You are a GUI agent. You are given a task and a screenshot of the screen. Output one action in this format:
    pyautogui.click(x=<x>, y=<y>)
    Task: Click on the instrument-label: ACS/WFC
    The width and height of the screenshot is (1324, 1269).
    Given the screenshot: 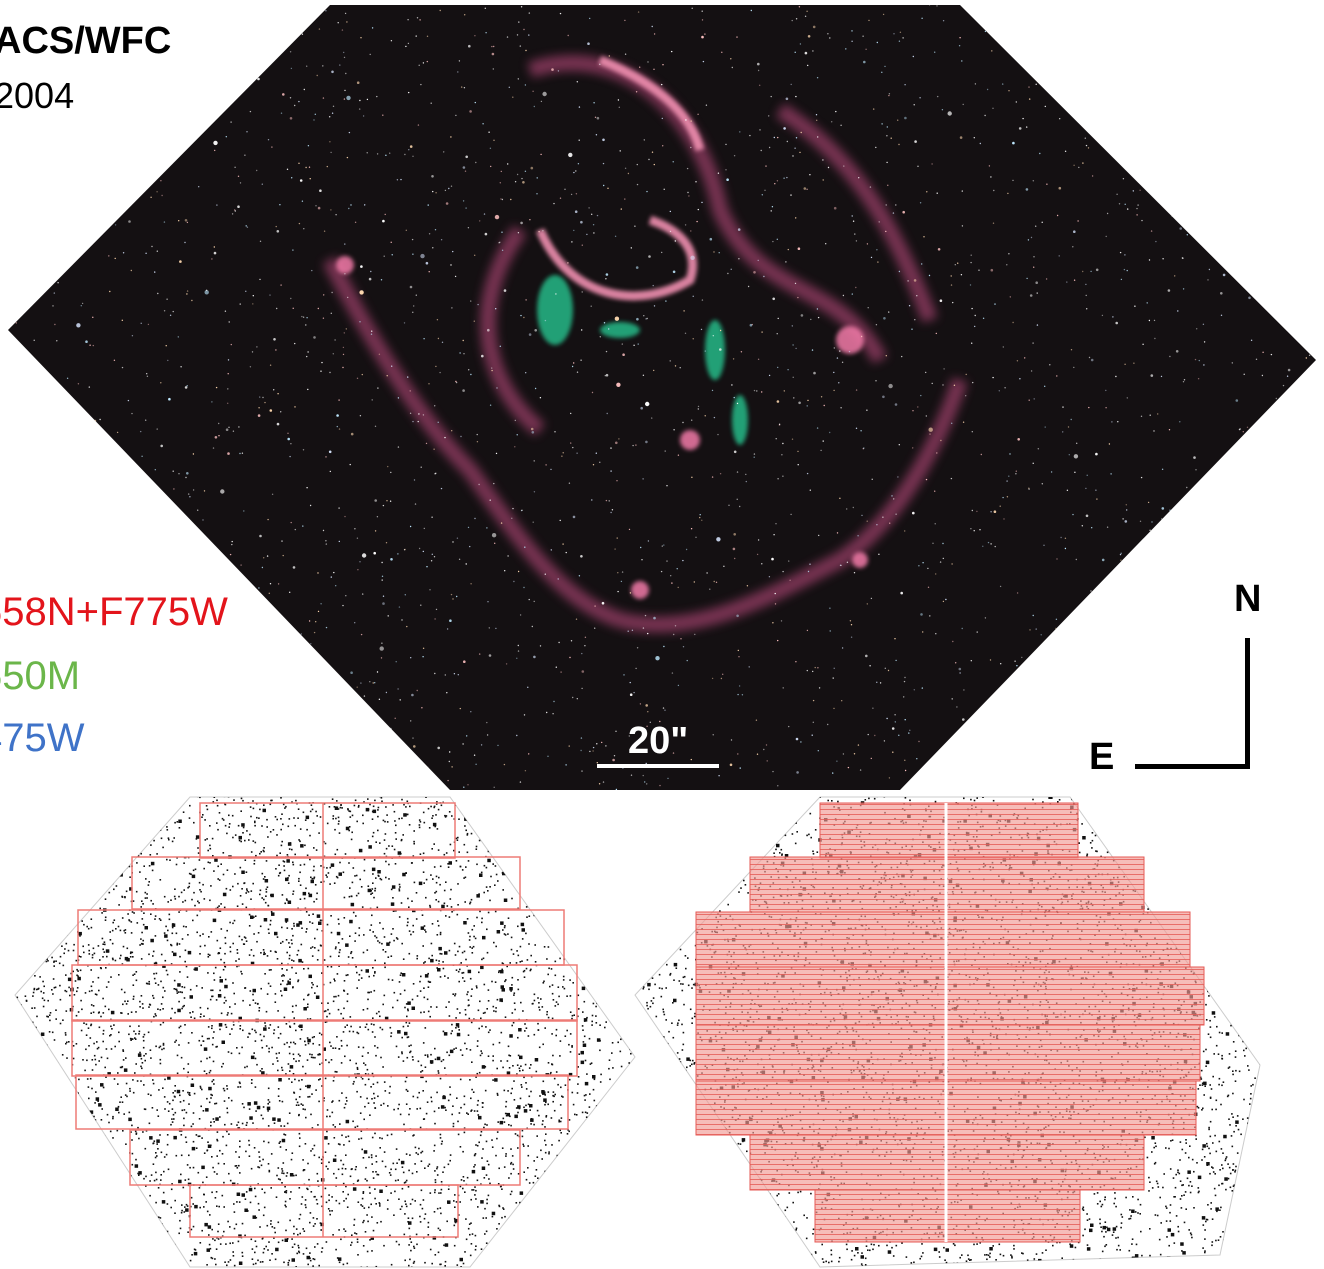 What is the action you would take?
    pyautogui.click(x=86, y=41)
    